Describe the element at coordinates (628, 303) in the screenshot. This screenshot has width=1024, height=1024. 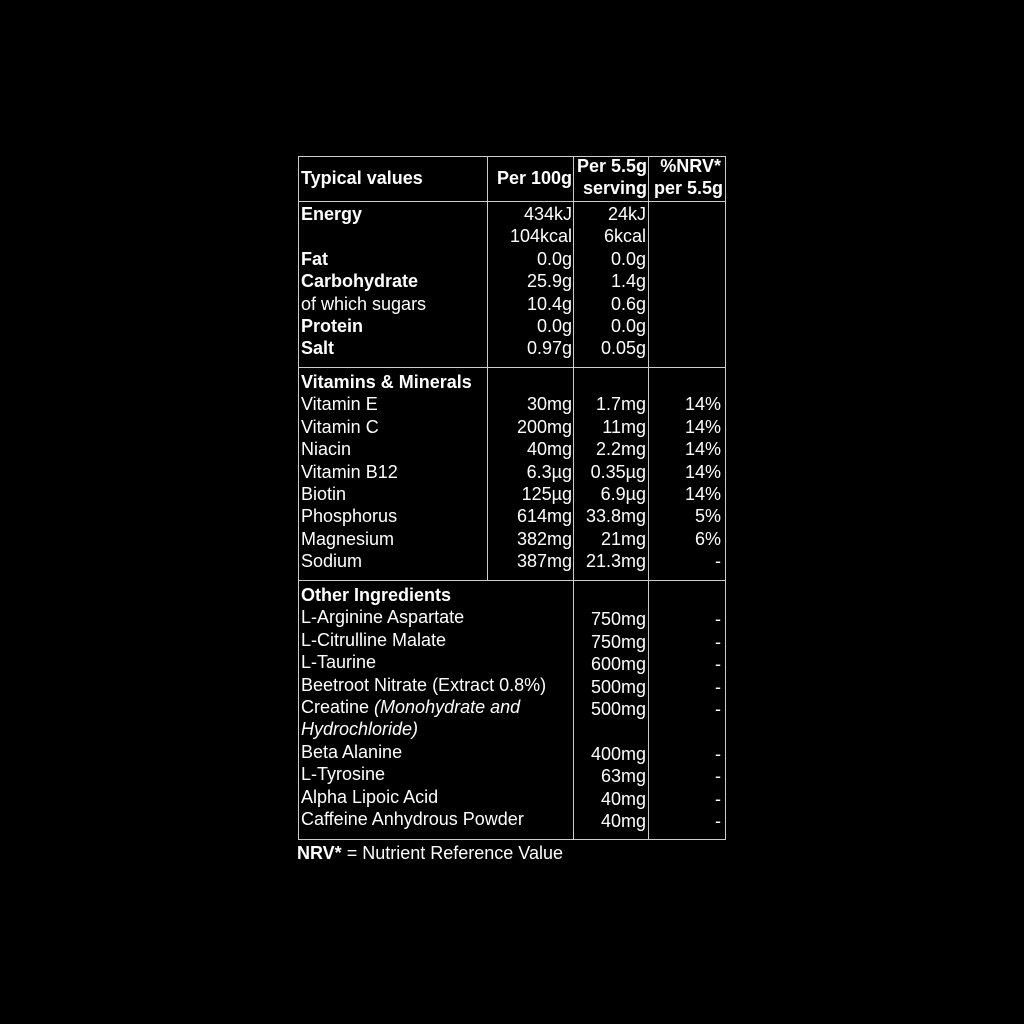
I see `nutrient-per-serving: 0.6g` at that location.